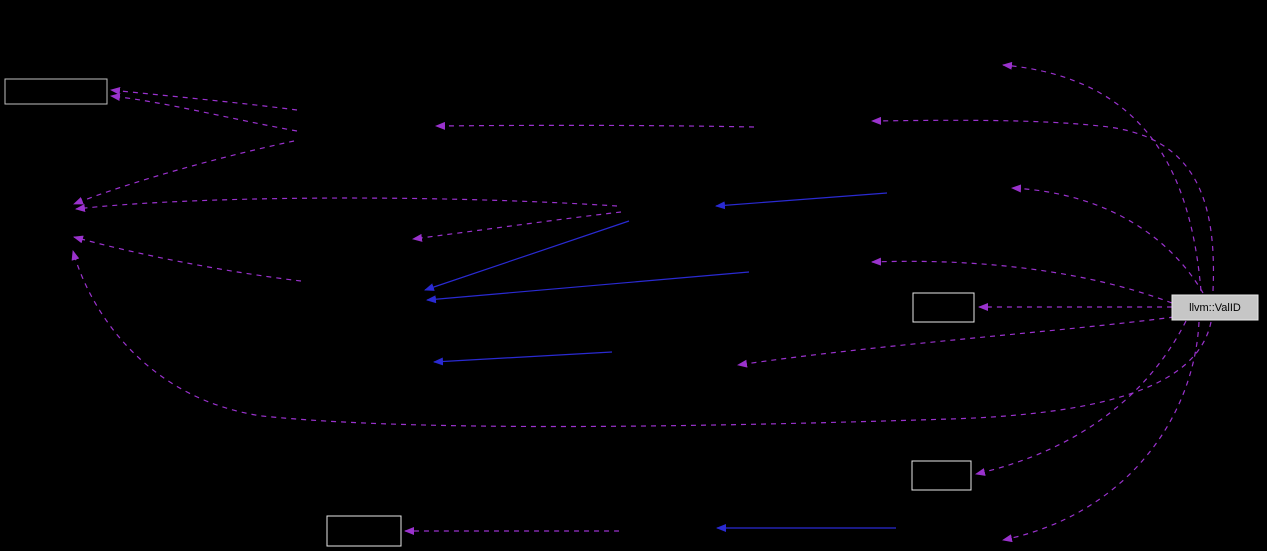  I want to click on valid-node-label: llvm::ValID, so click(1215, 308).